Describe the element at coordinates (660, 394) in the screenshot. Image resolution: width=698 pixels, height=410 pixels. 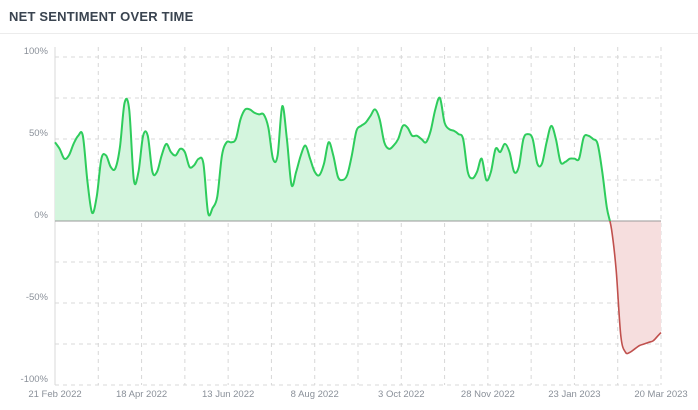
I see `x-tick-label: 20 Mar 2023` at that location.